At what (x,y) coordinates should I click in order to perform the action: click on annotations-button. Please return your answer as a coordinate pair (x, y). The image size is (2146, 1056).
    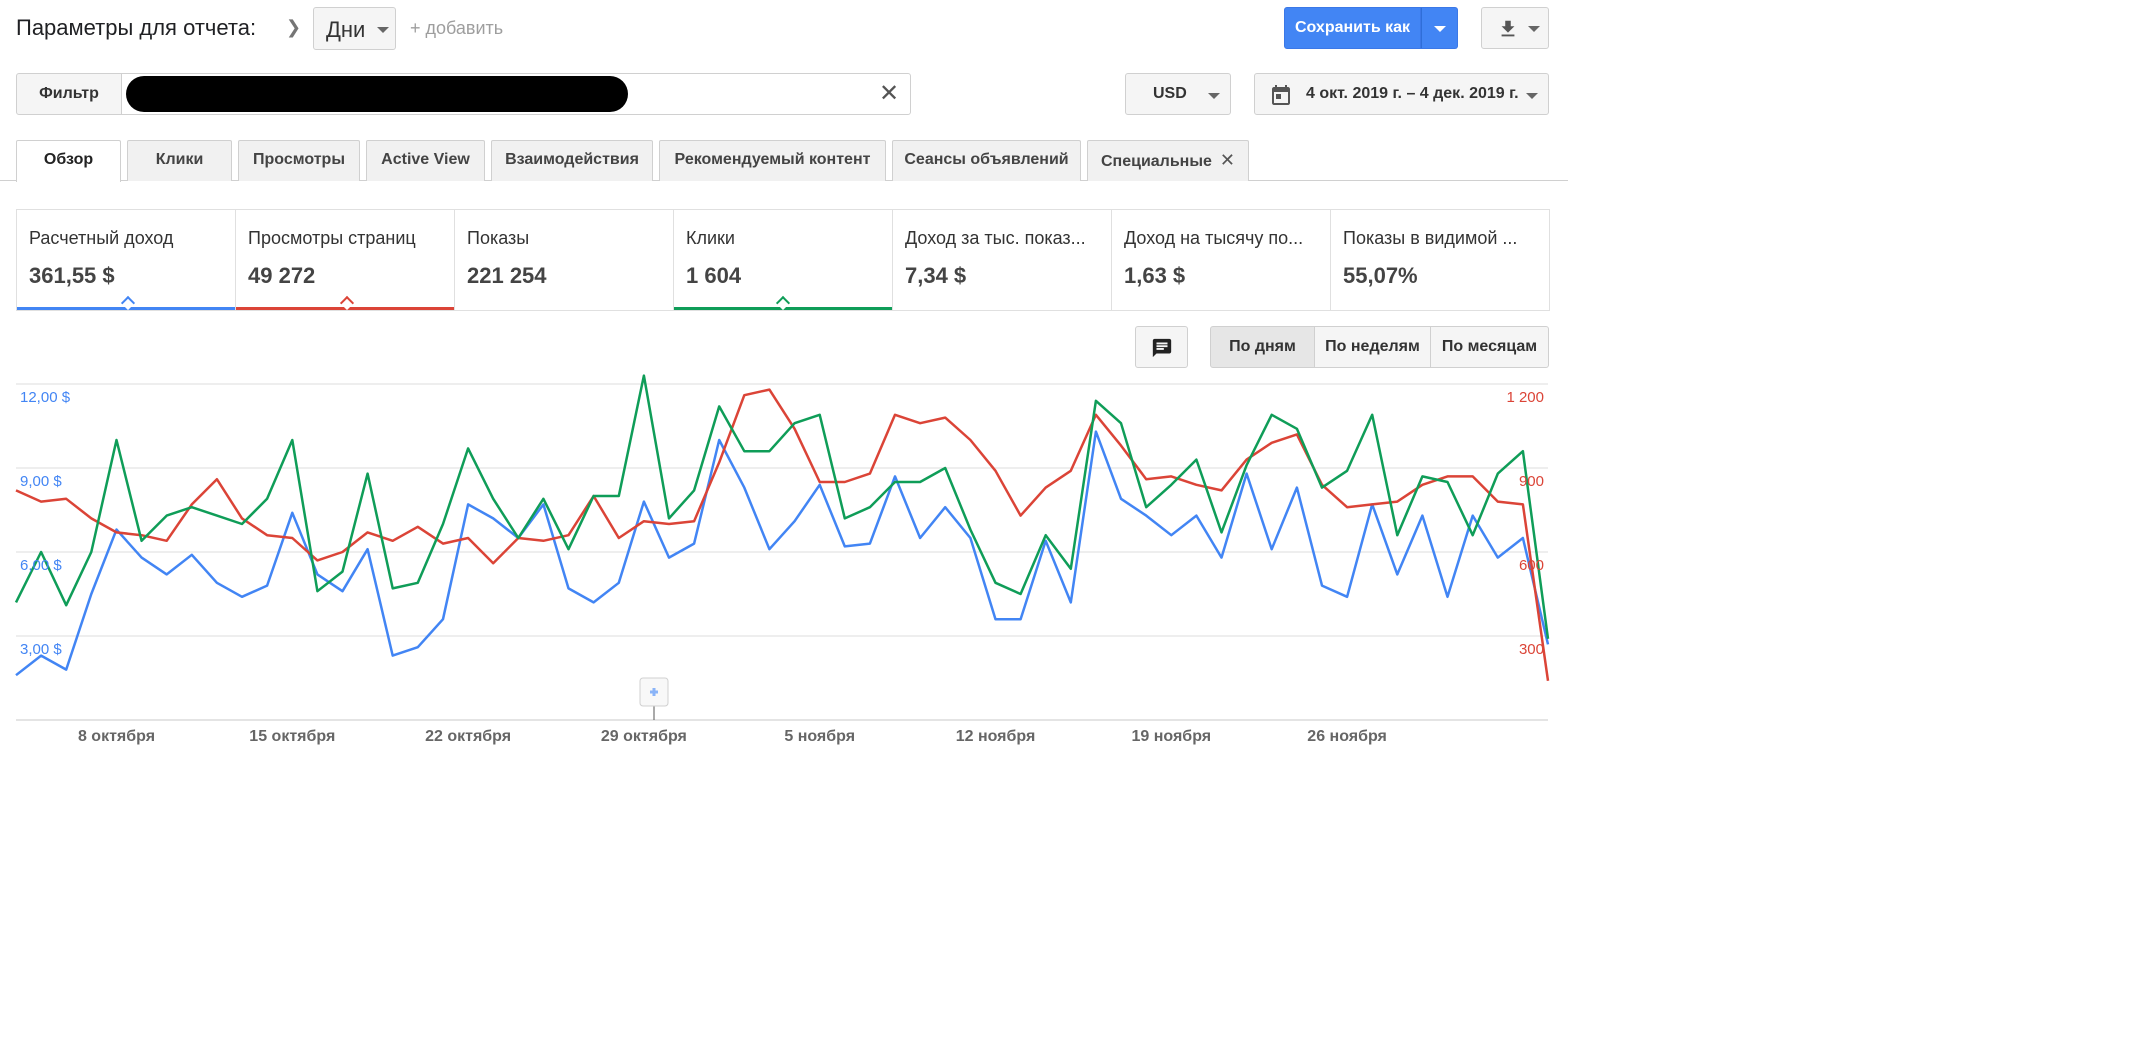
    Looking at the image, I should click on (1161, 347).